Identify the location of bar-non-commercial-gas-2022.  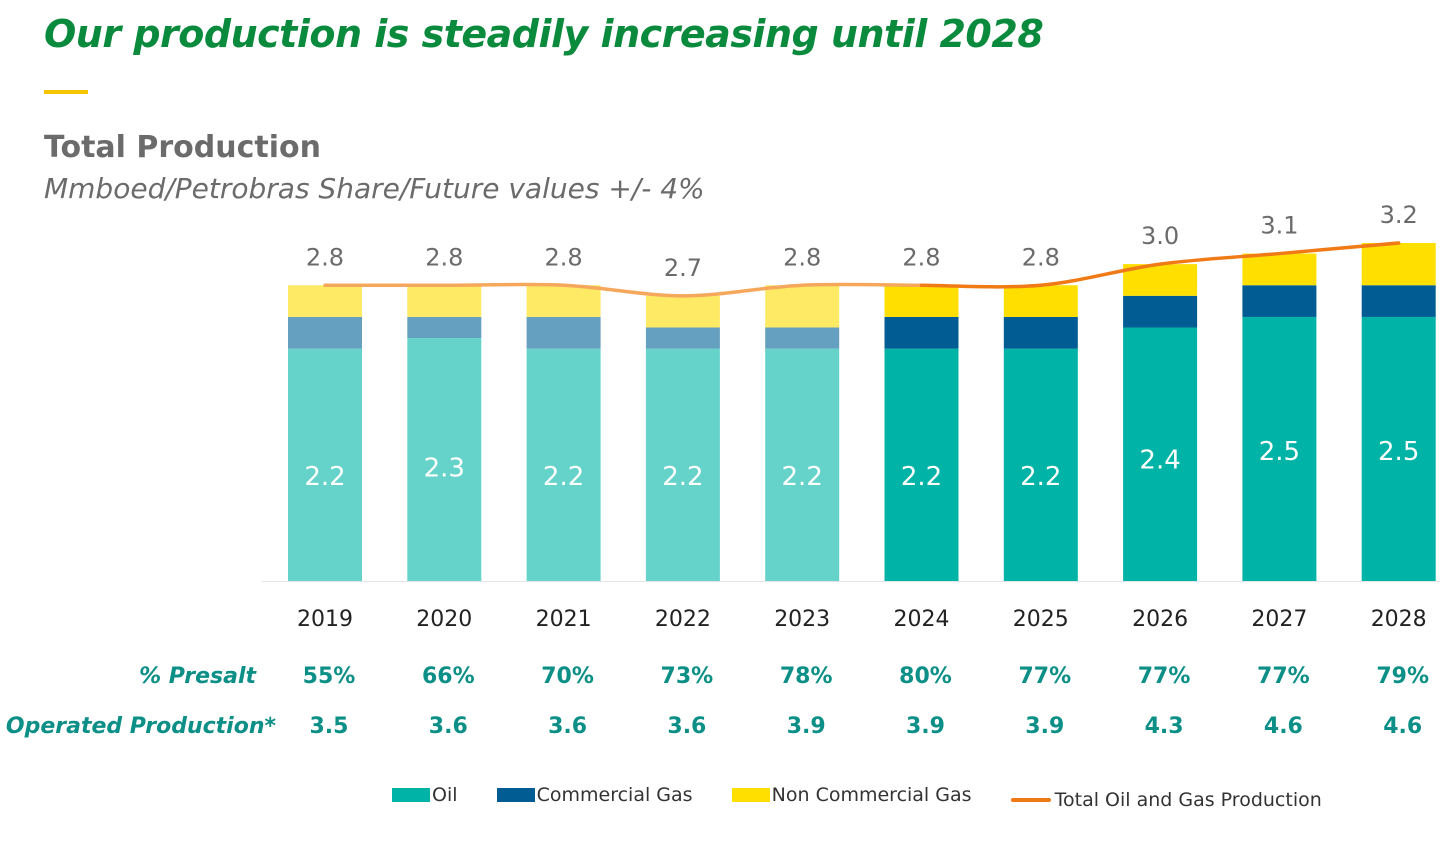
(682, 311).